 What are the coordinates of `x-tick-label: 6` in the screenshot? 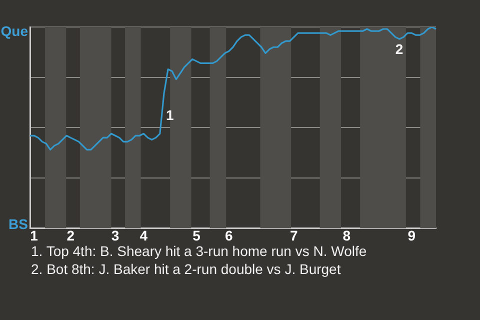 It's located at (229, 235).